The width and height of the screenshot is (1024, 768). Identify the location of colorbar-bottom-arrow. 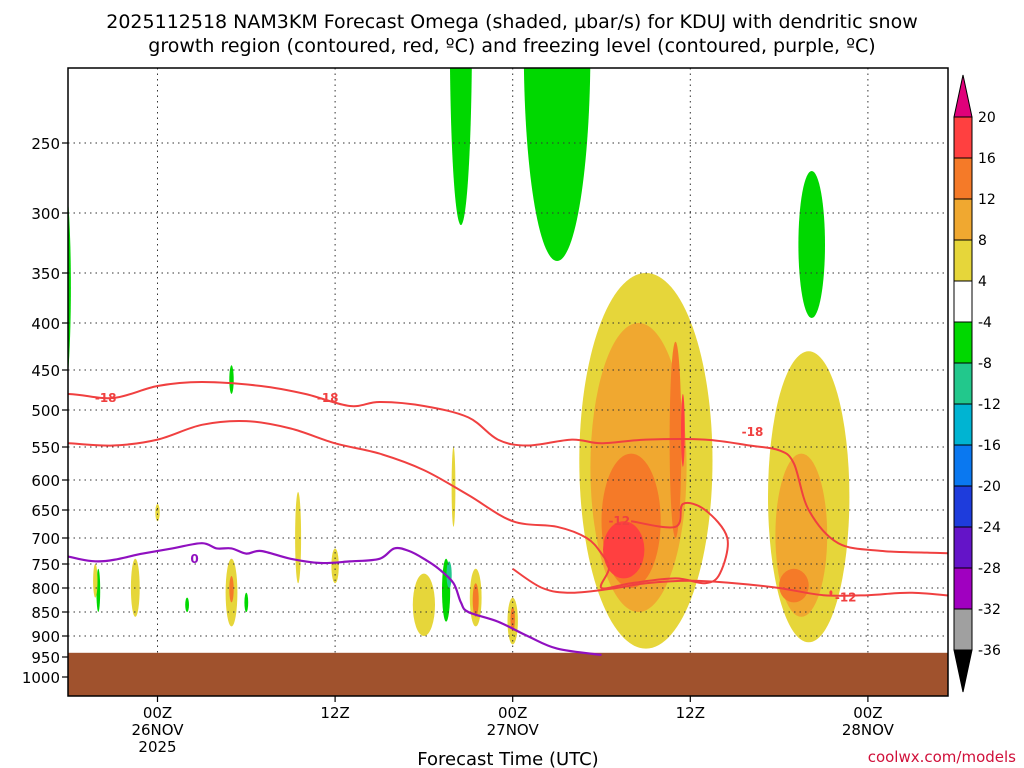
(963, 671).